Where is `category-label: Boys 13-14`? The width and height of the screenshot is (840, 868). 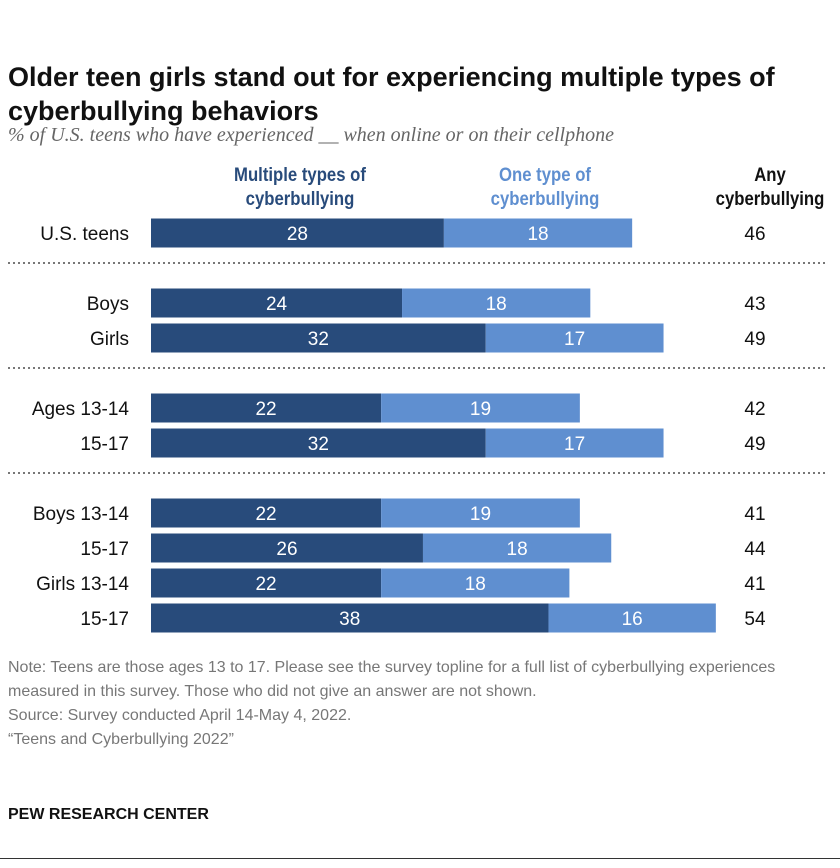
category-label: Boys 13-14 is located at coordinates (81, 514).